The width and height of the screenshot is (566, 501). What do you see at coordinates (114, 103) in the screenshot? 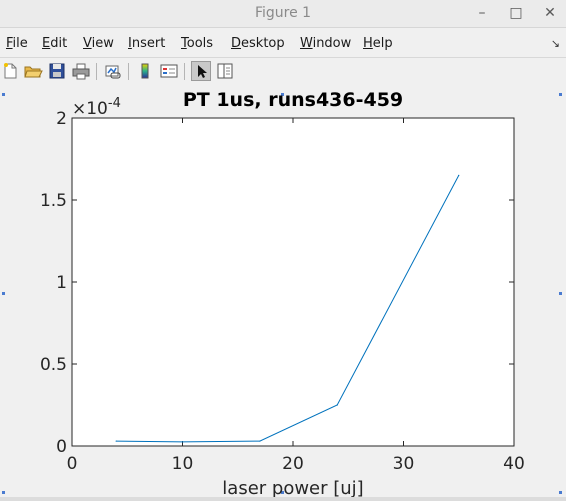
I see `y-exponent-power: -4` at bounding box center [114, 103].